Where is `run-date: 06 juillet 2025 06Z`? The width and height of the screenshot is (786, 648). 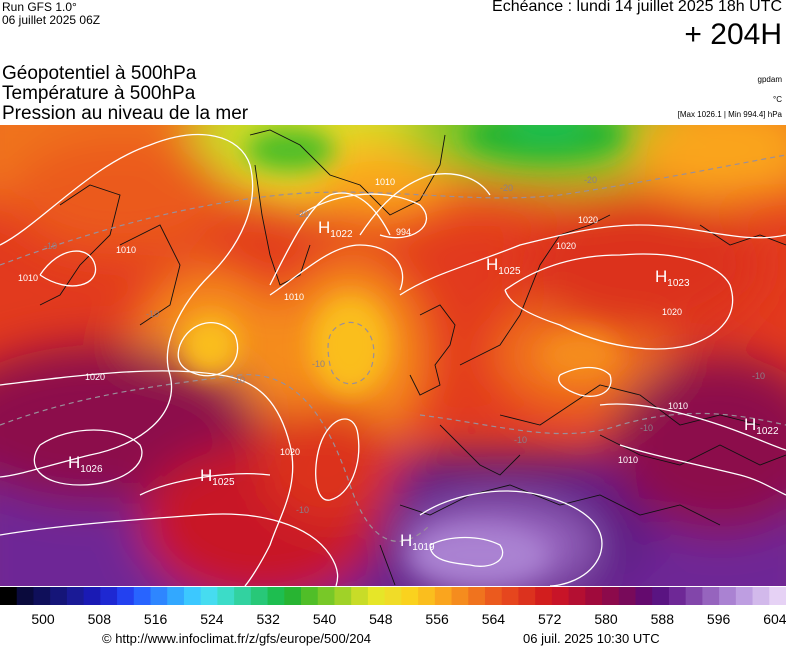
run-date: 06 juillet 2025 06Z is located at coordinates (51, 20).